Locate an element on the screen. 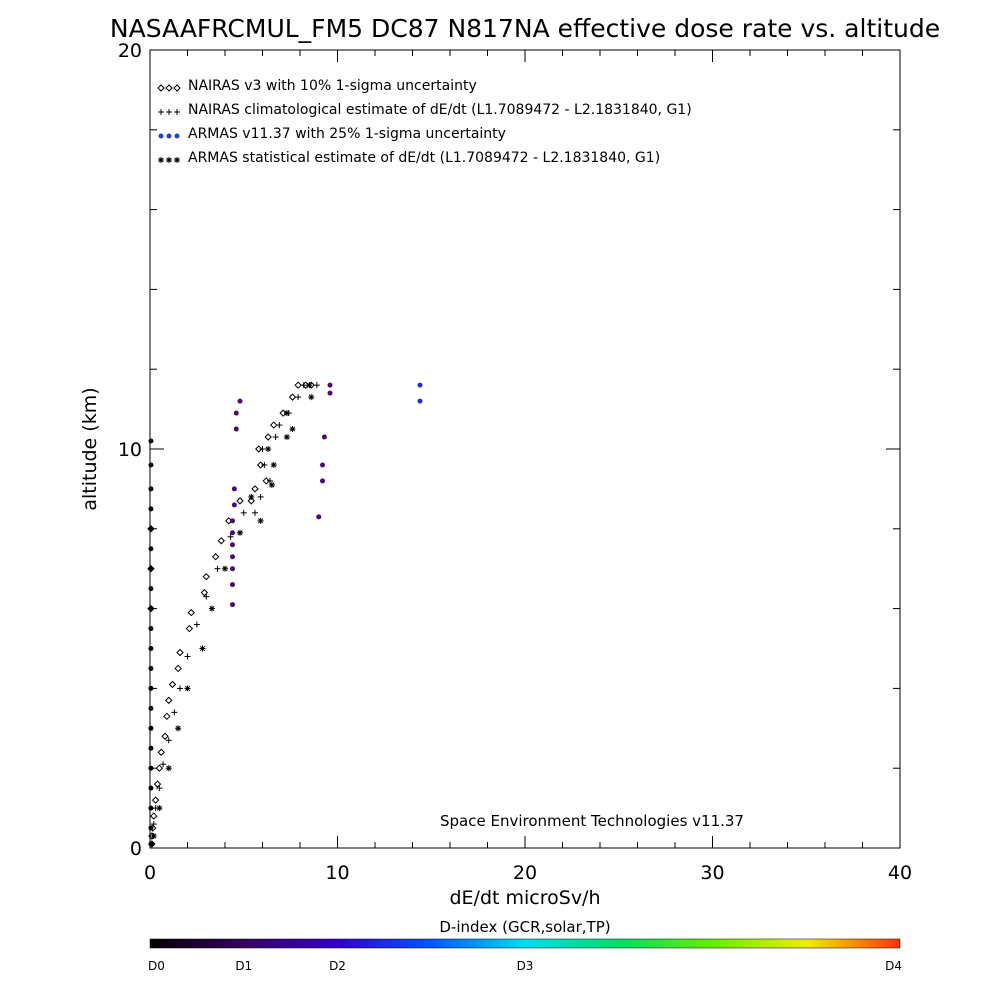  y-tick-label: 0 is located at coordinates (136, 849).